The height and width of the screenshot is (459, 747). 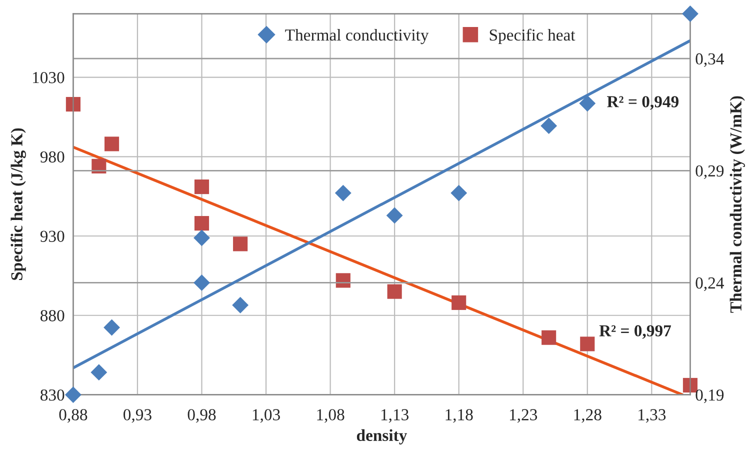 What do you see at coordinates (635, 332) in the screenshot?
I see `annotation: R² = 0,997` at bounding box center [635, 332].